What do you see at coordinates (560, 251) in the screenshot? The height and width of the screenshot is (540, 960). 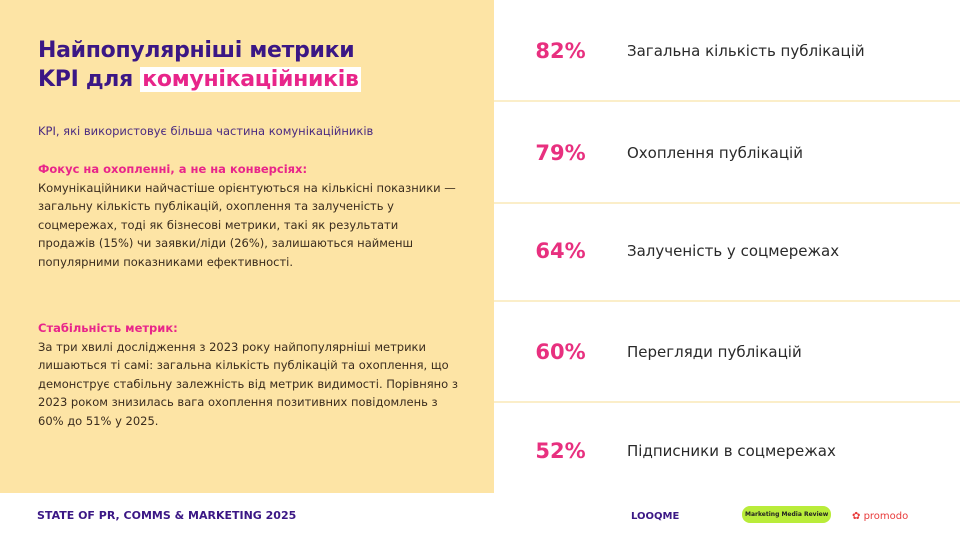 I see `metric-value: 64%` at bounding box center [560, 251].